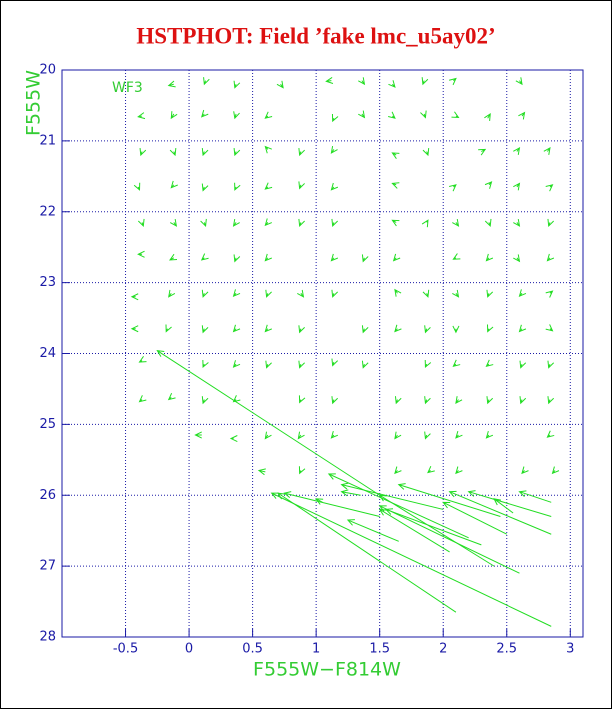  Describe the element at coordinates (47, 637) in the screenshot. I see `y-tick-label: 28` at that location.